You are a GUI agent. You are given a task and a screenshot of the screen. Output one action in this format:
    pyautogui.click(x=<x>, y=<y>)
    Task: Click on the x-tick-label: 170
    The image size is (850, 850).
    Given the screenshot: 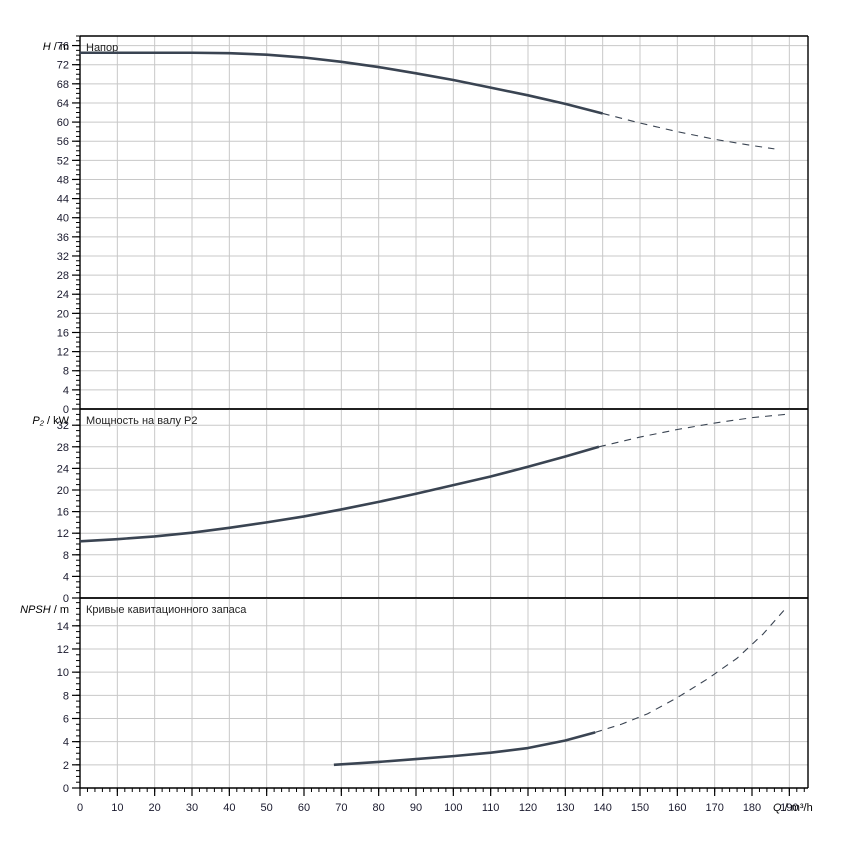 What is the action you would take?
    pyautogui.click(x=714, y=808)
    